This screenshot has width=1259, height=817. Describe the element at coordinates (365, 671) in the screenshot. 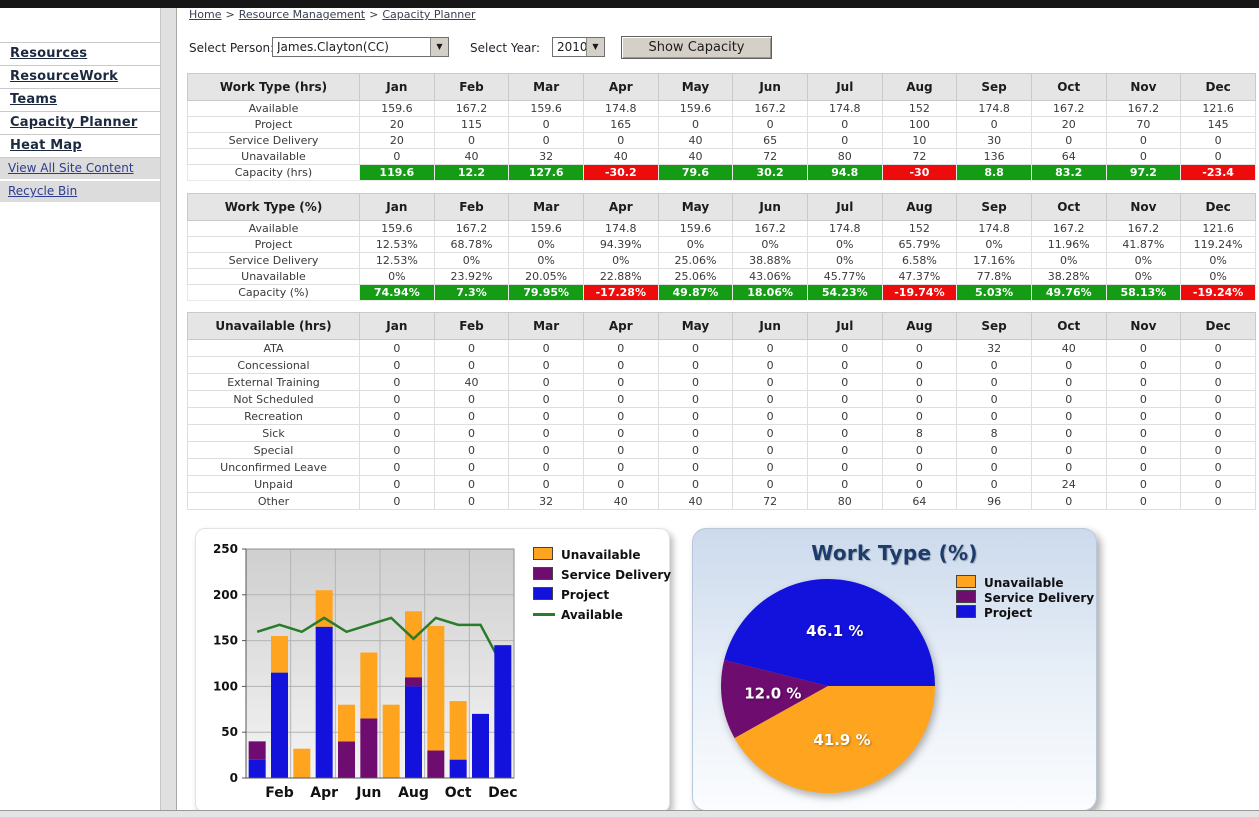

I see `stacked-bar-chart: 0 50 100 150 200 250 Feb Apr Jun Aug Oct Dec` at that location.